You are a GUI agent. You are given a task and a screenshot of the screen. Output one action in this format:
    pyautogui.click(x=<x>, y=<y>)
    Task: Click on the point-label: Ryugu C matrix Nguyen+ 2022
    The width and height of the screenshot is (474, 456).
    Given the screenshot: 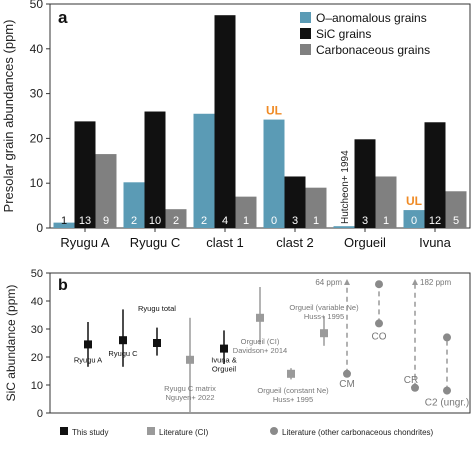 What is the action you would take?
    pyautogui.click(x=190, y=393)
    